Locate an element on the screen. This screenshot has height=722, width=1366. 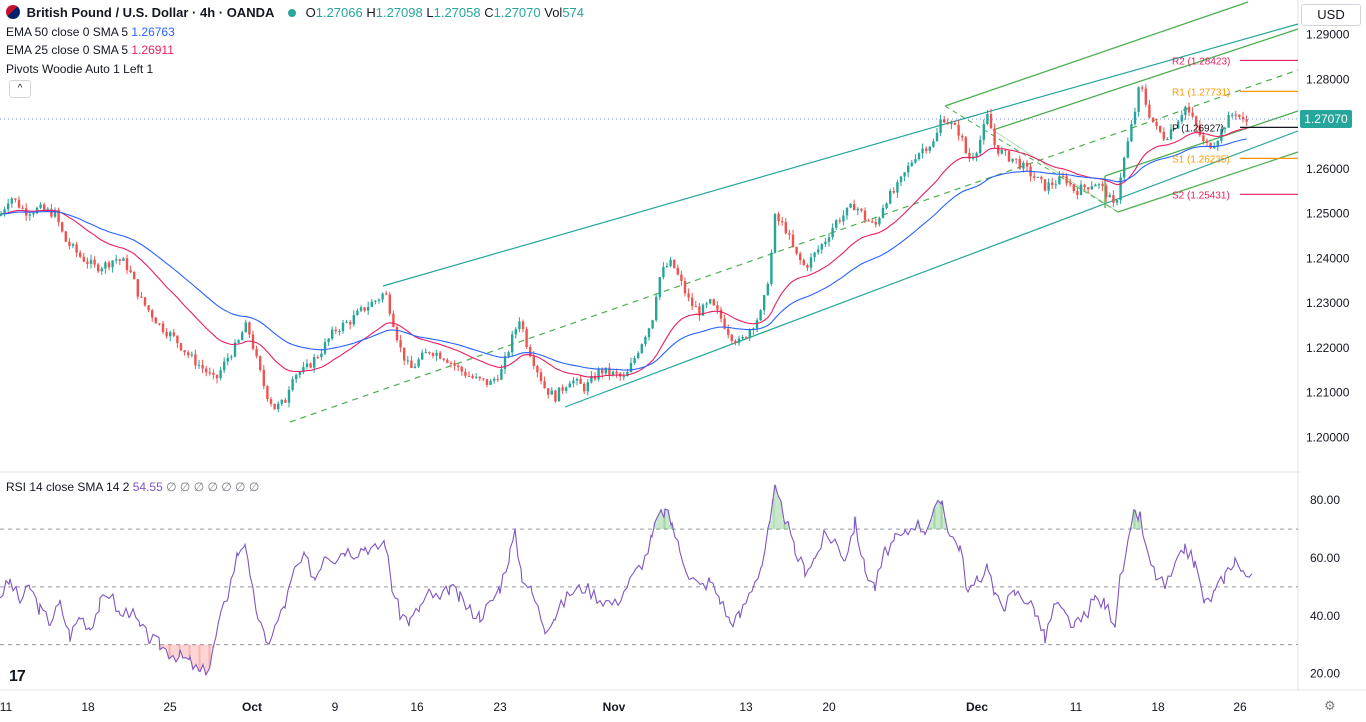
time-axis: 11 18 25 Oct 9 16 23 Nov 13 20 Dec 11 18 26 is located at coordinates (623, 707).